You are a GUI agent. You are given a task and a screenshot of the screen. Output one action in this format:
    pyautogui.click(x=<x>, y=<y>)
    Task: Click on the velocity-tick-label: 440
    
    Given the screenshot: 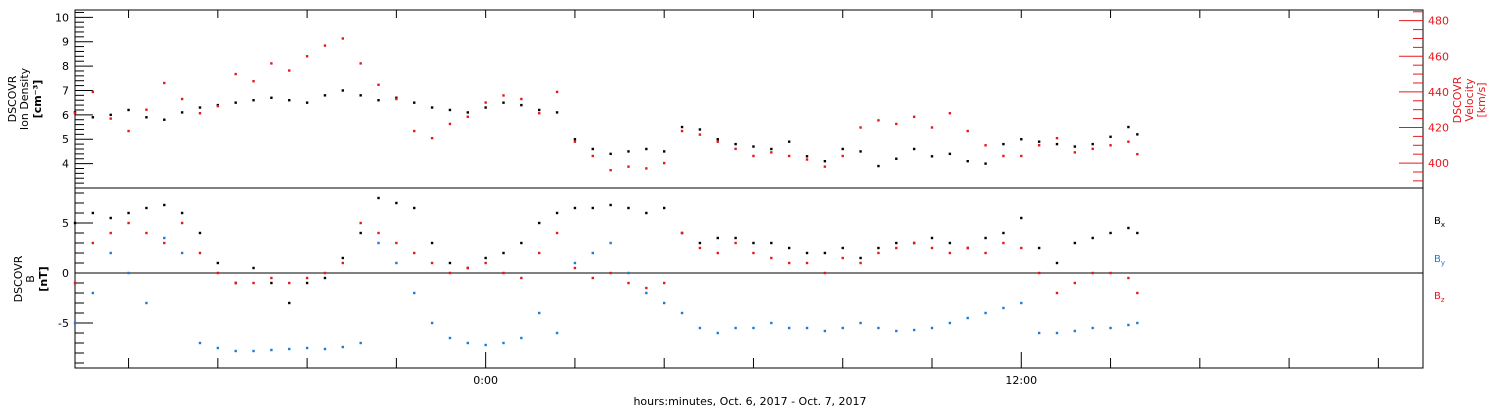 What is the action you would take?
    pyautogui.click(x=1438, y=92)
    